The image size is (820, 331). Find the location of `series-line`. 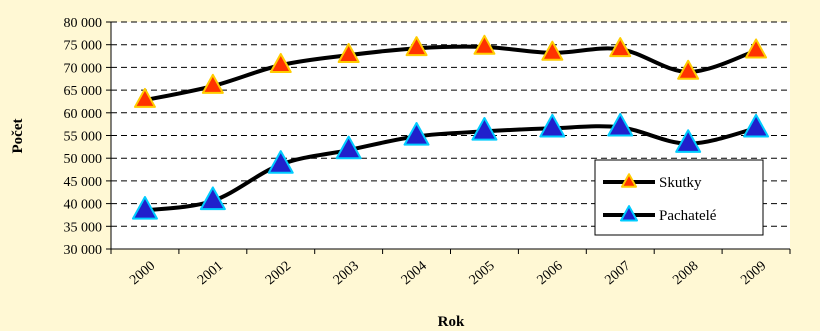

series-line is located at coordinates (450, 73).